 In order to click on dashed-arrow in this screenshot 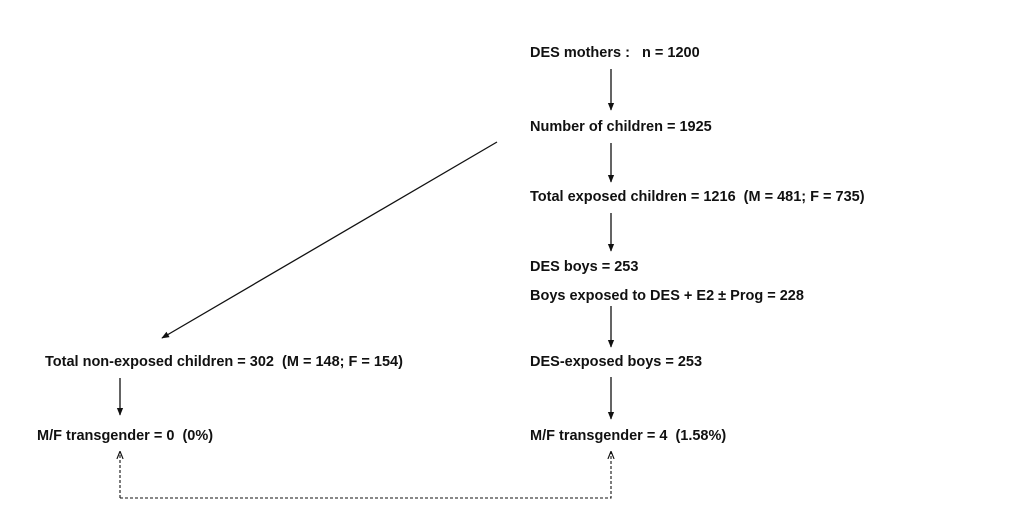, I will do `click(365, 475)`.